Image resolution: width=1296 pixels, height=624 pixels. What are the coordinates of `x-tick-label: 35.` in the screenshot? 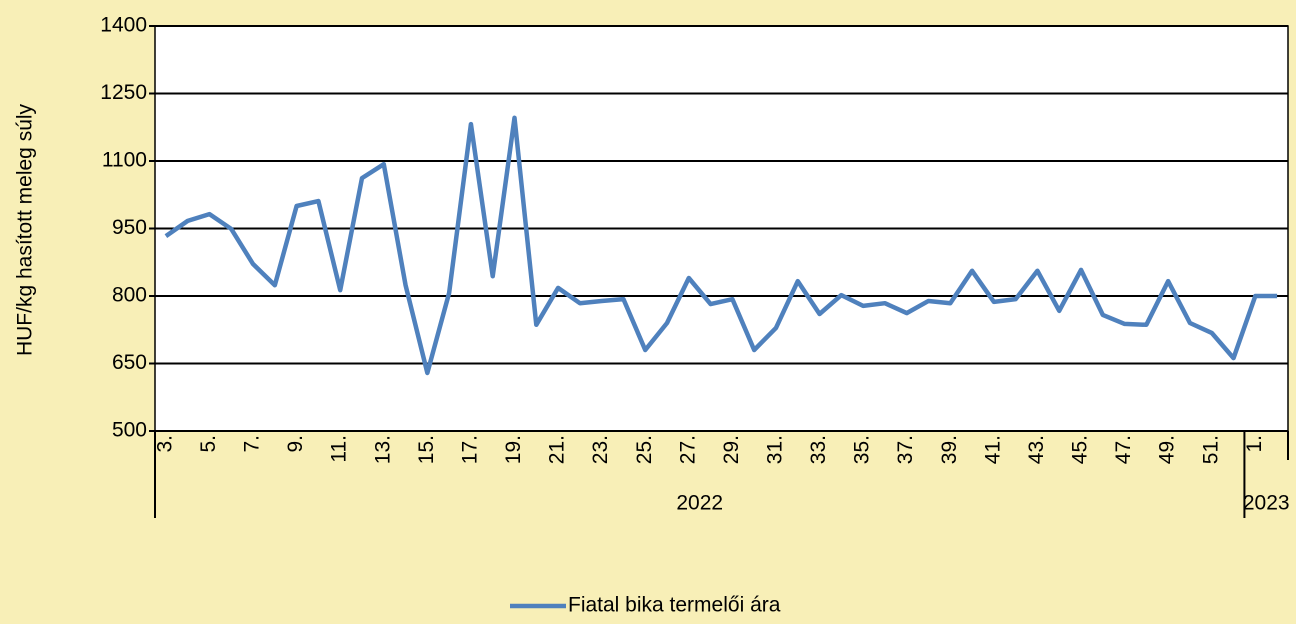 It's located at (862, 449).